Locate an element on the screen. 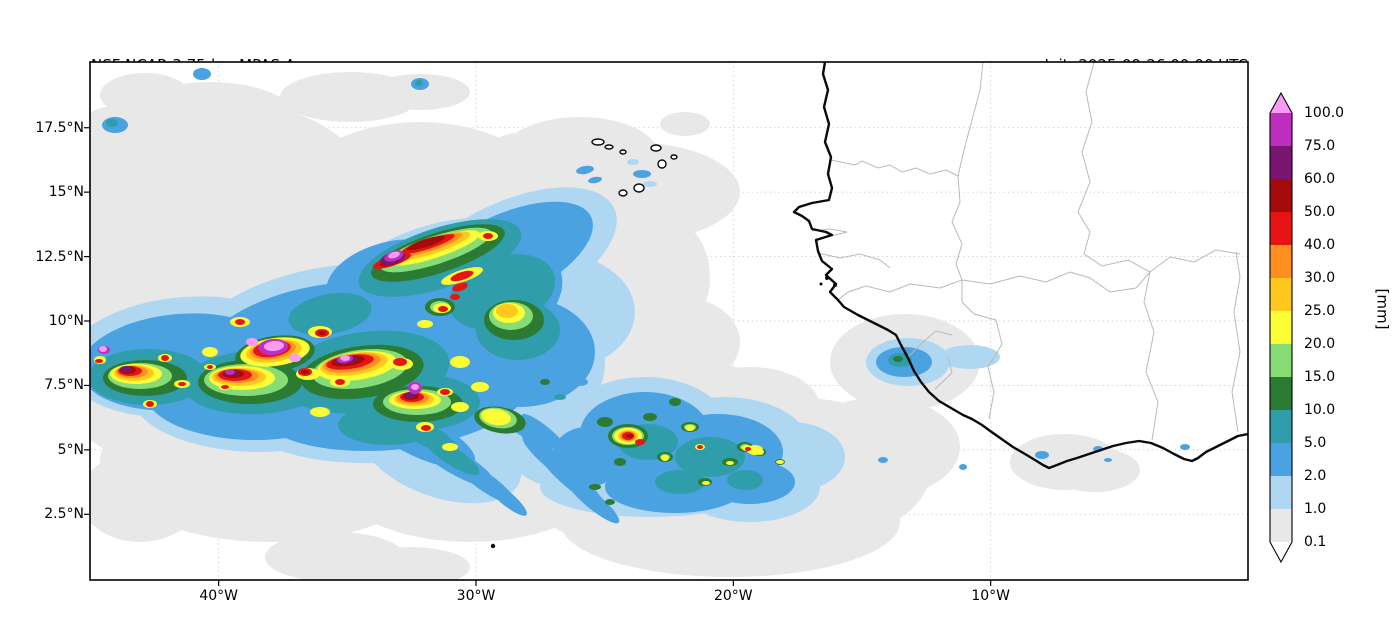  colorbar-boundary-label: 75.0 is located at coordinates (1320, 146).